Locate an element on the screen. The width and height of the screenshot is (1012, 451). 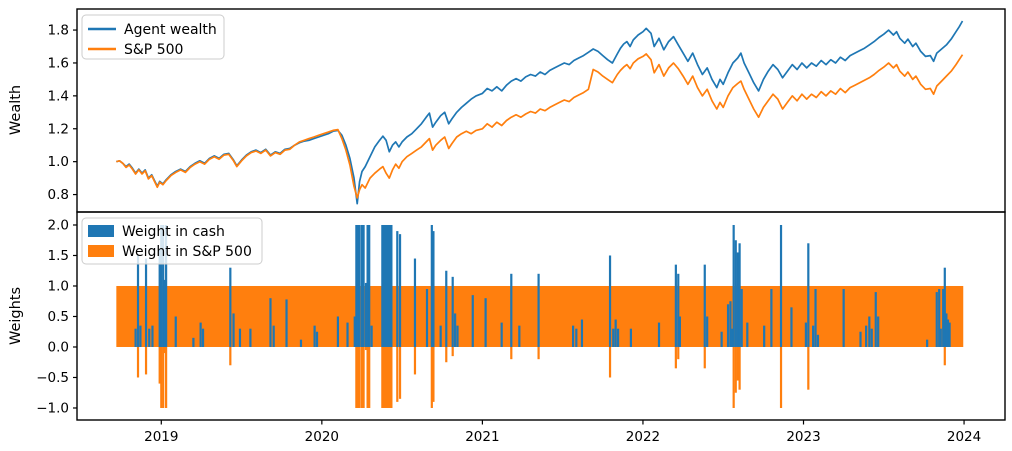
agent-wealth-legend-label: Agent wealth is located at coordinates (170, 30).